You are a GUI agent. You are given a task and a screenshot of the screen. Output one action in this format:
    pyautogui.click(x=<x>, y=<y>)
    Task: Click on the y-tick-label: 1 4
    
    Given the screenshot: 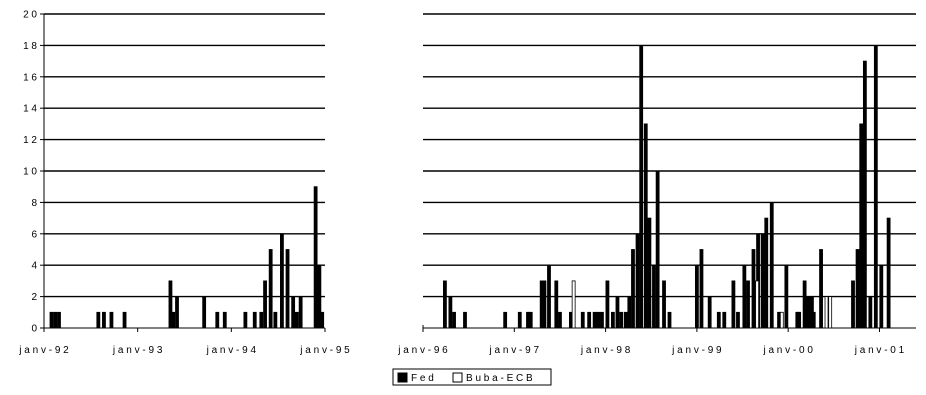 What is the action you would take?
    pyautogui.click(x=30, y=109)
    